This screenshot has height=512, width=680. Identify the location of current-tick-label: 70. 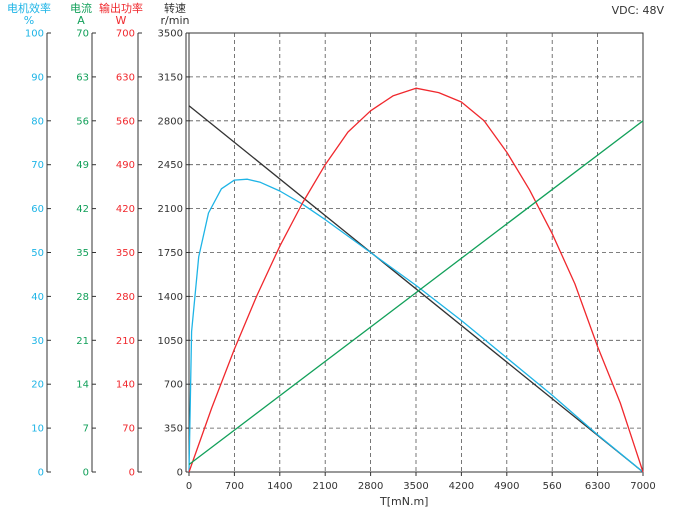
(82, 34).